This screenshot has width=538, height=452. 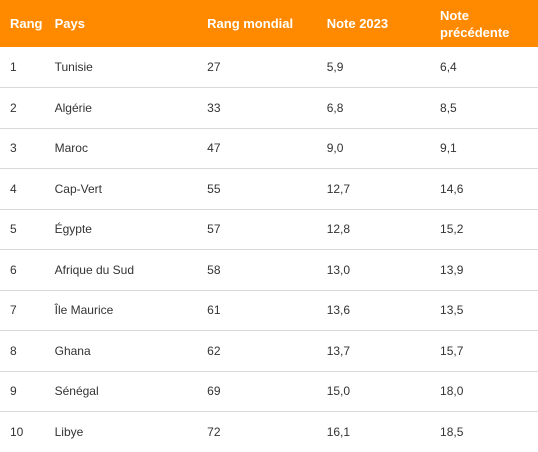 What do you see at coordinates (27, 351) in the screenshot?
I see `cell-rang: 8` at bounding box center [27, 351].